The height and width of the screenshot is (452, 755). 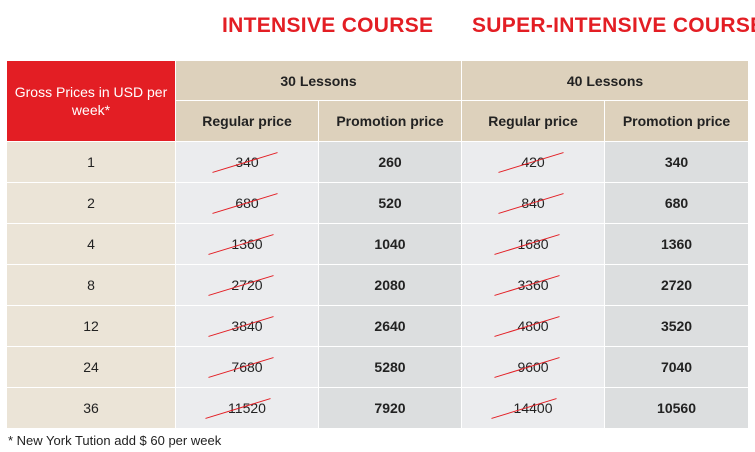 I want to click on struck-price-value: 1680, so click(x=533, y=244).